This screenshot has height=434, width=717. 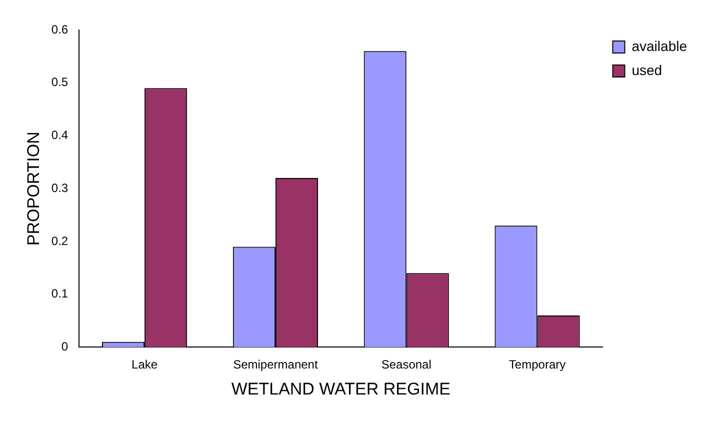 I want to click on x-axis-title: WETLAND WATER REGIME, so click(x=340, y=388).